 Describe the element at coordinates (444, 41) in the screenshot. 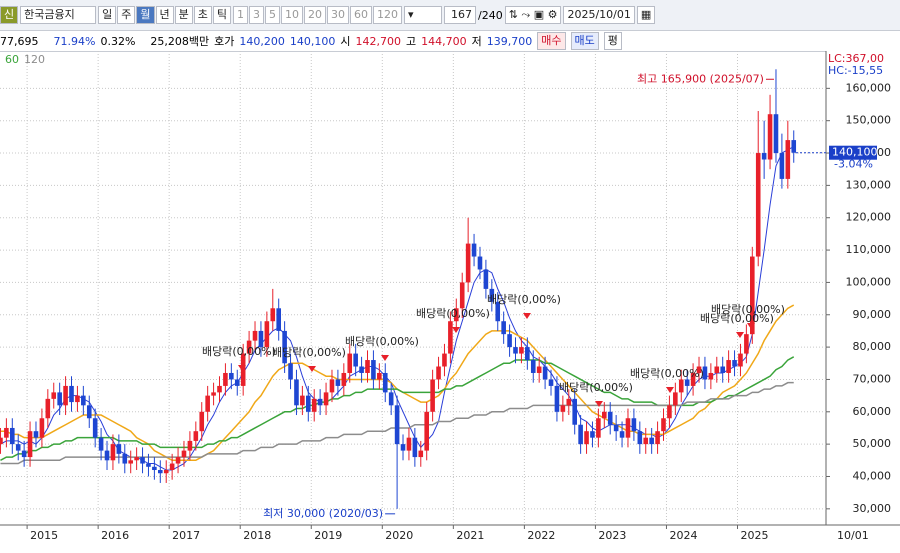

I see `high: 144,700` at that location.